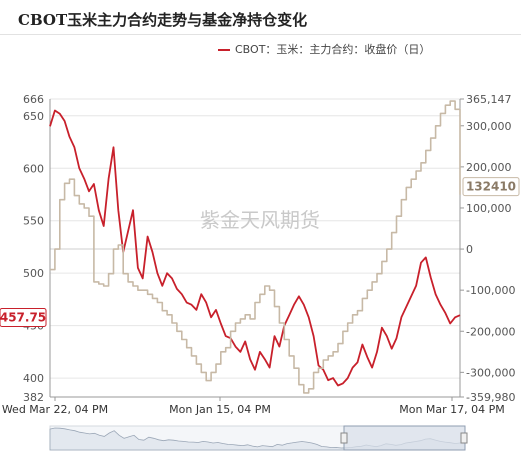 This screenshot has height=460, width=521. Describe the element at coordinates (55, 409) in the screenshot. I see `x-axis-tick-label: Wed Mar 22, 04 PM` at that location.